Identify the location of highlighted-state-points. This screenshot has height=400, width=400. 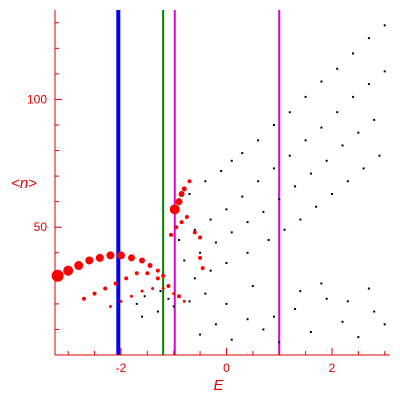
(128, 243).